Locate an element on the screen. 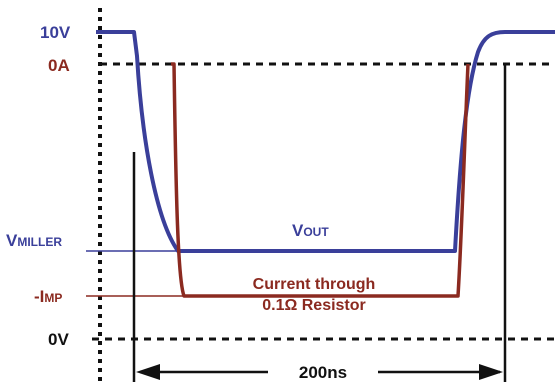 The height and width of the screenshot is (389, 555). label-imp: -IMP is located at coordinates (48, 296).